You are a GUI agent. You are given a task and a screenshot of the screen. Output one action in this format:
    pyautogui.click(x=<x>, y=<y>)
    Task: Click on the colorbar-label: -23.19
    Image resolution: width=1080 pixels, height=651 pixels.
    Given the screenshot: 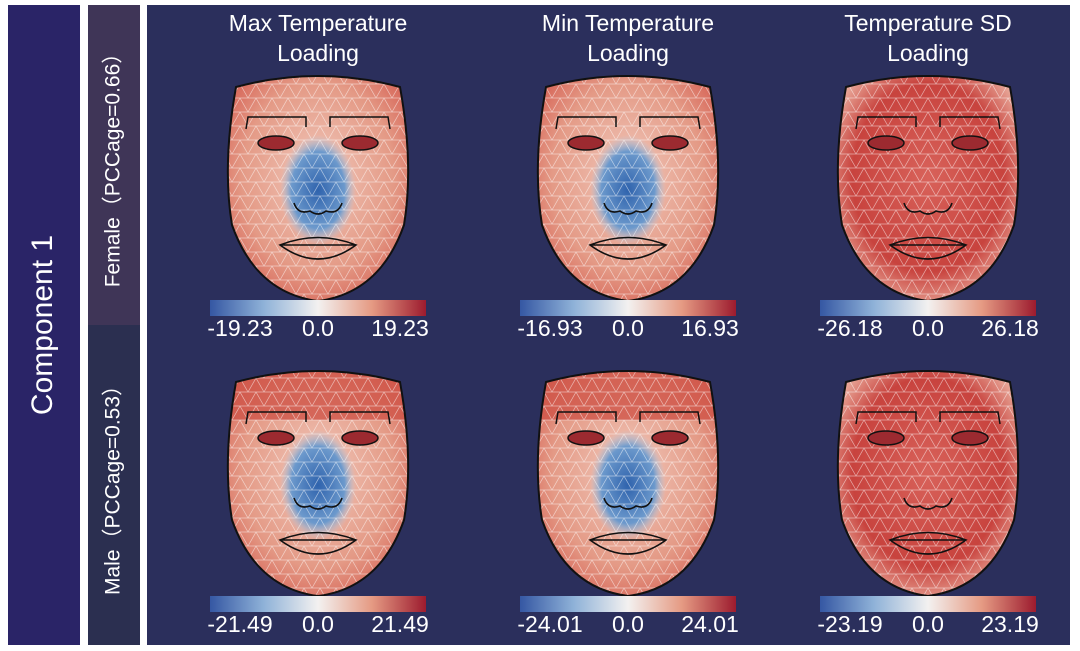 What is the action you would take?
    pyautogui.click(x=849, y=624)
    